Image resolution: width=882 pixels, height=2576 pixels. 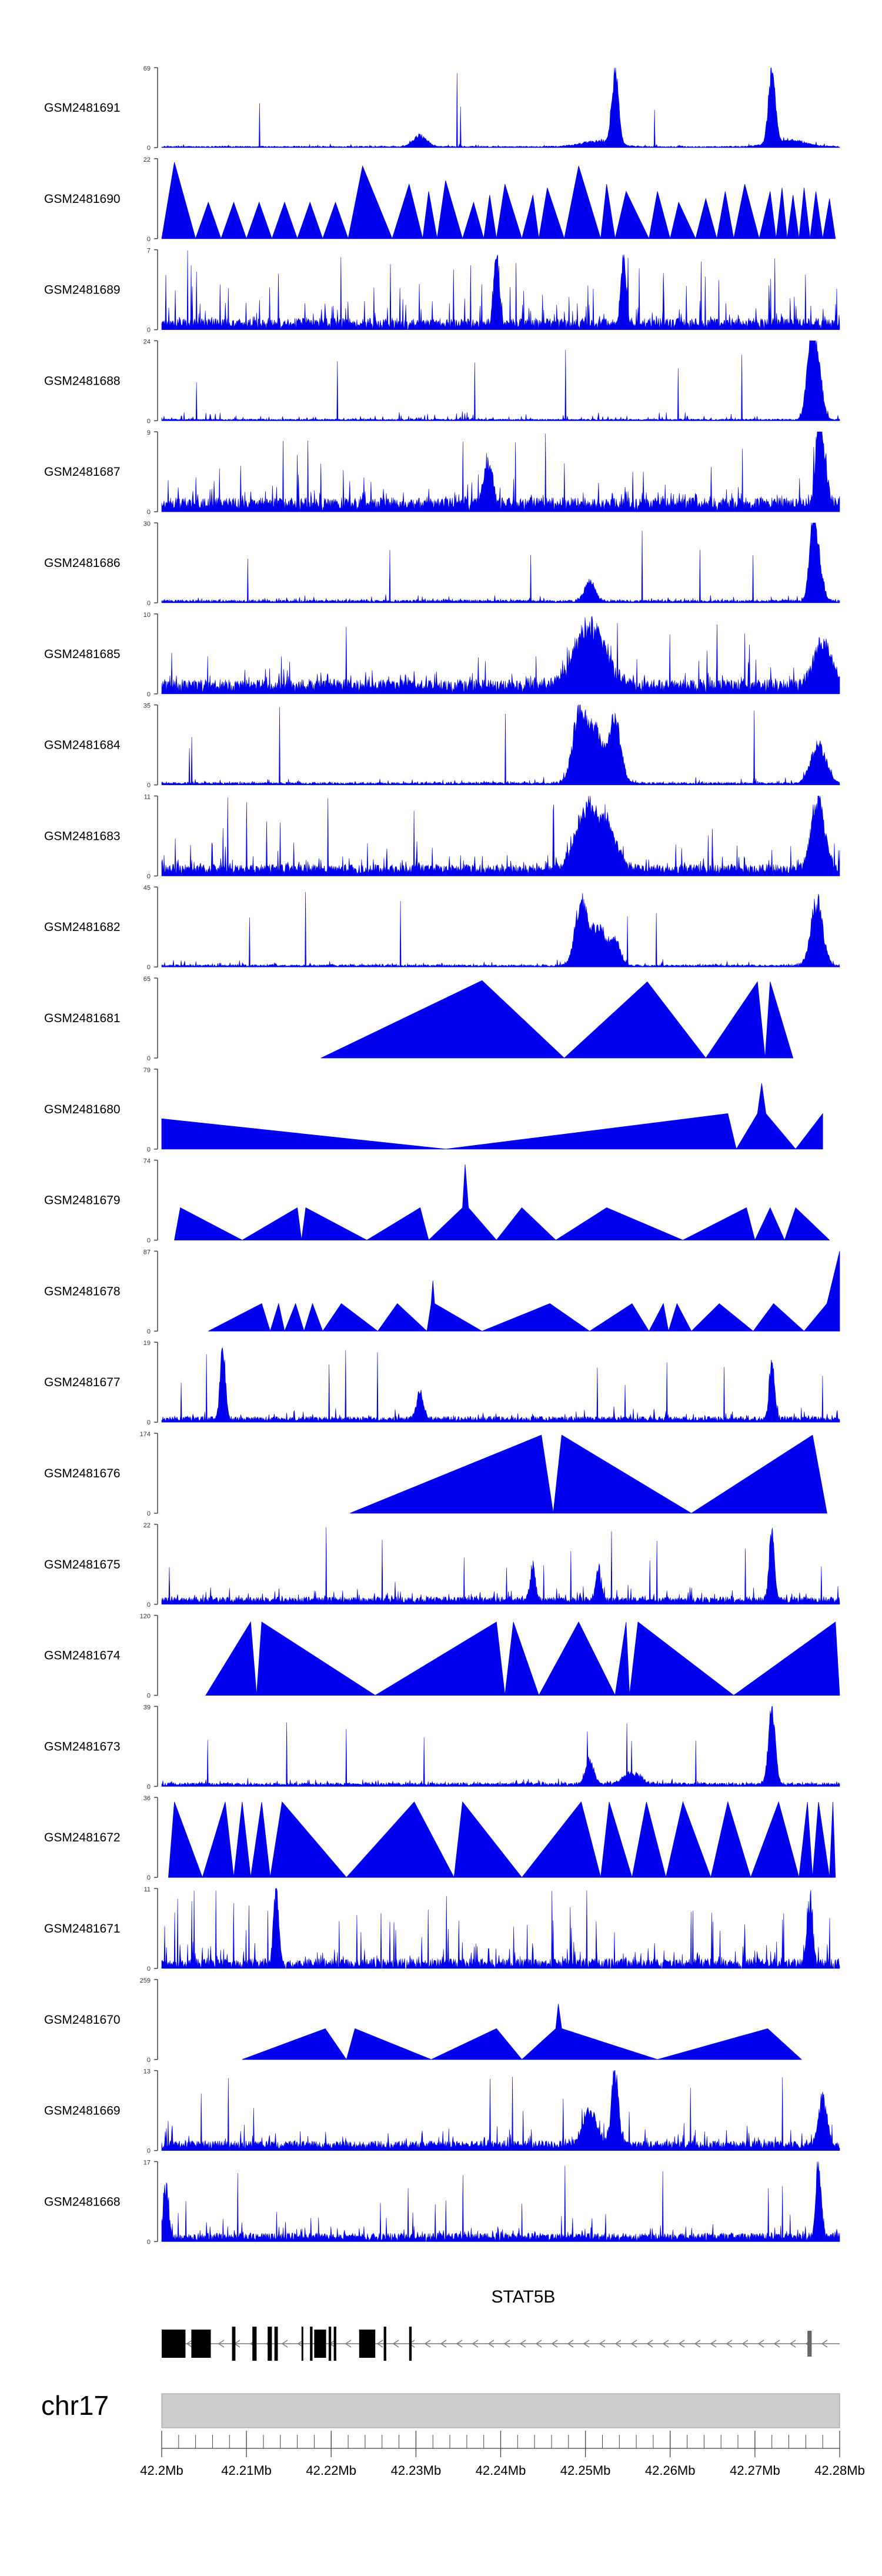 I want to click on track: GSM2481681 65 0, so click(x=419, y=1019).